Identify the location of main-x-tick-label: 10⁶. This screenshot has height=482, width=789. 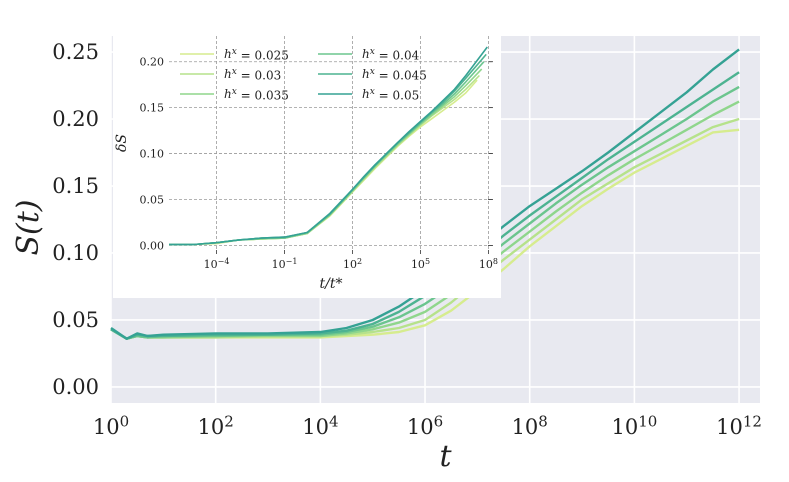
(425, 426).